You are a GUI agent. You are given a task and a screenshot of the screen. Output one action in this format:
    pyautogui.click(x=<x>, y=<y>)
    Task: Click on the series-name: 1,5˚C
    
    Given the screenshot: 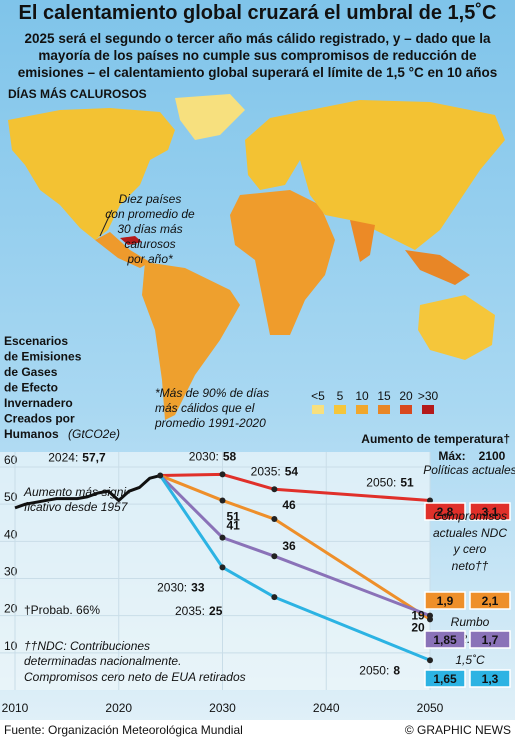 What is the action you would take?
    pyautogui.click(x=470, y=660)
    